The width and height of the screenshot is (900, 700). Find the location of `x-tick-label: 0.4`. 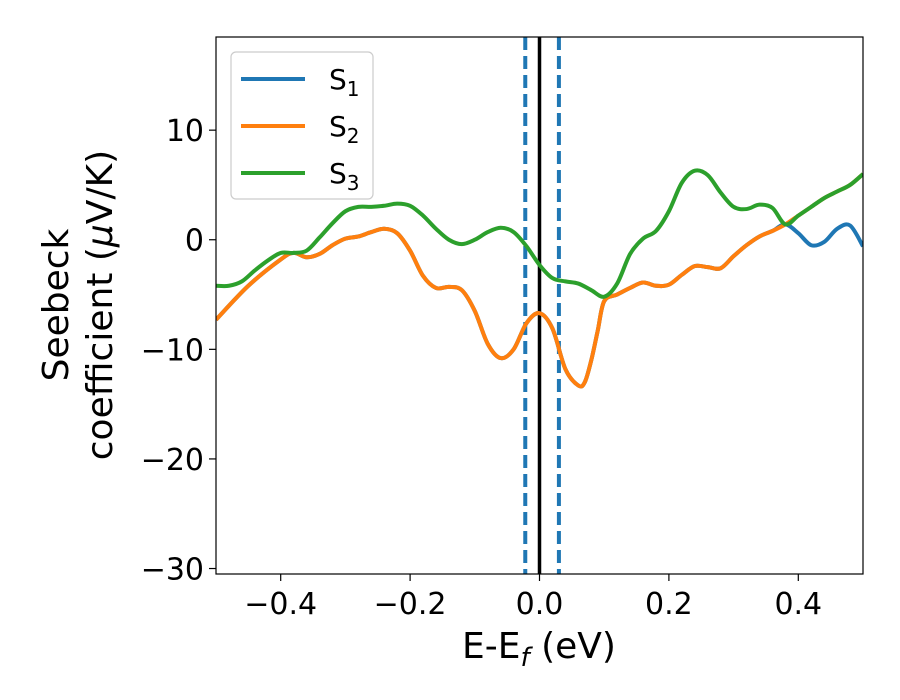

x-tick-label: 0.4 is located at coordinates (798, 604).